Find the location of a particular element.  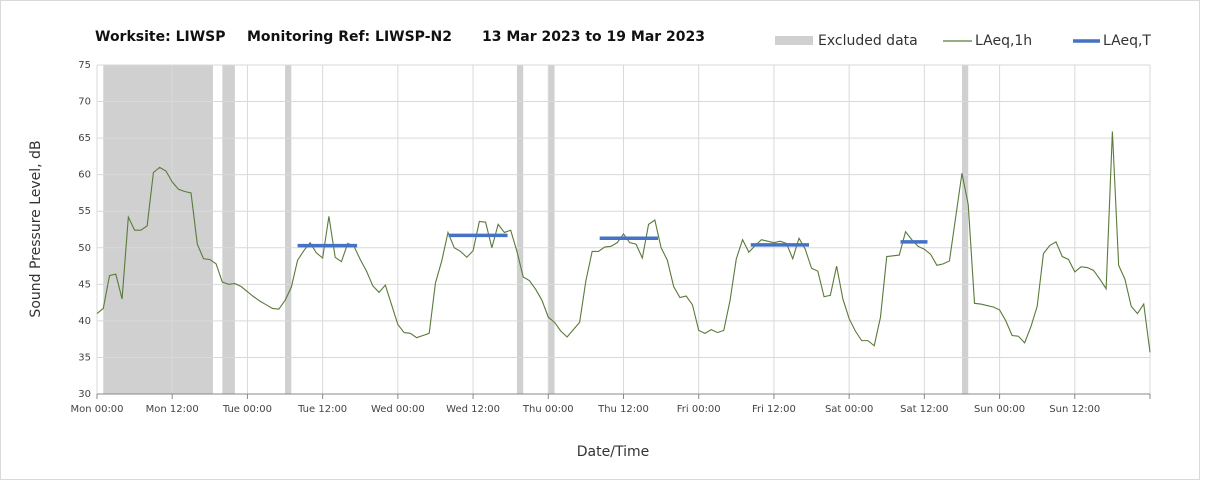

x-axis-label: Date/Time is located at coordinates (613, 452).